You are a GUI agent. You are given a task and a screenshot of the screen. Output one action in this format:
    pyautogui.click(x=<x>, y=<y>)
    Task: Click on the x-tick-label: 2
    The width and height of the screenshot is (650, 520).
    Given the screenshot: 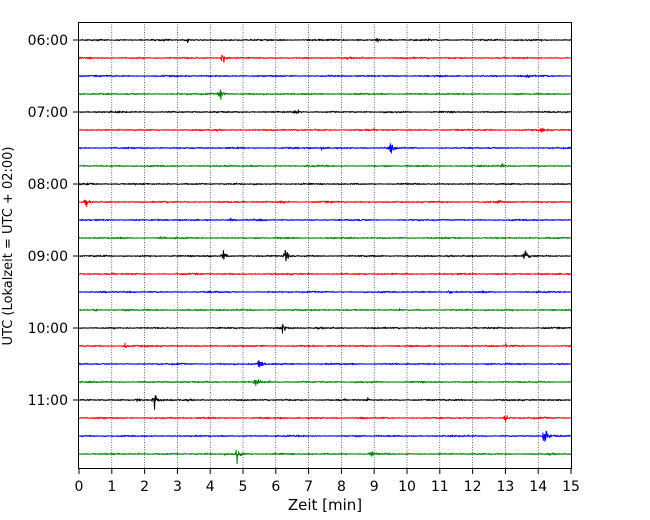 What is the action you would take?
    pyautogui.click(x=144, y=487)
    